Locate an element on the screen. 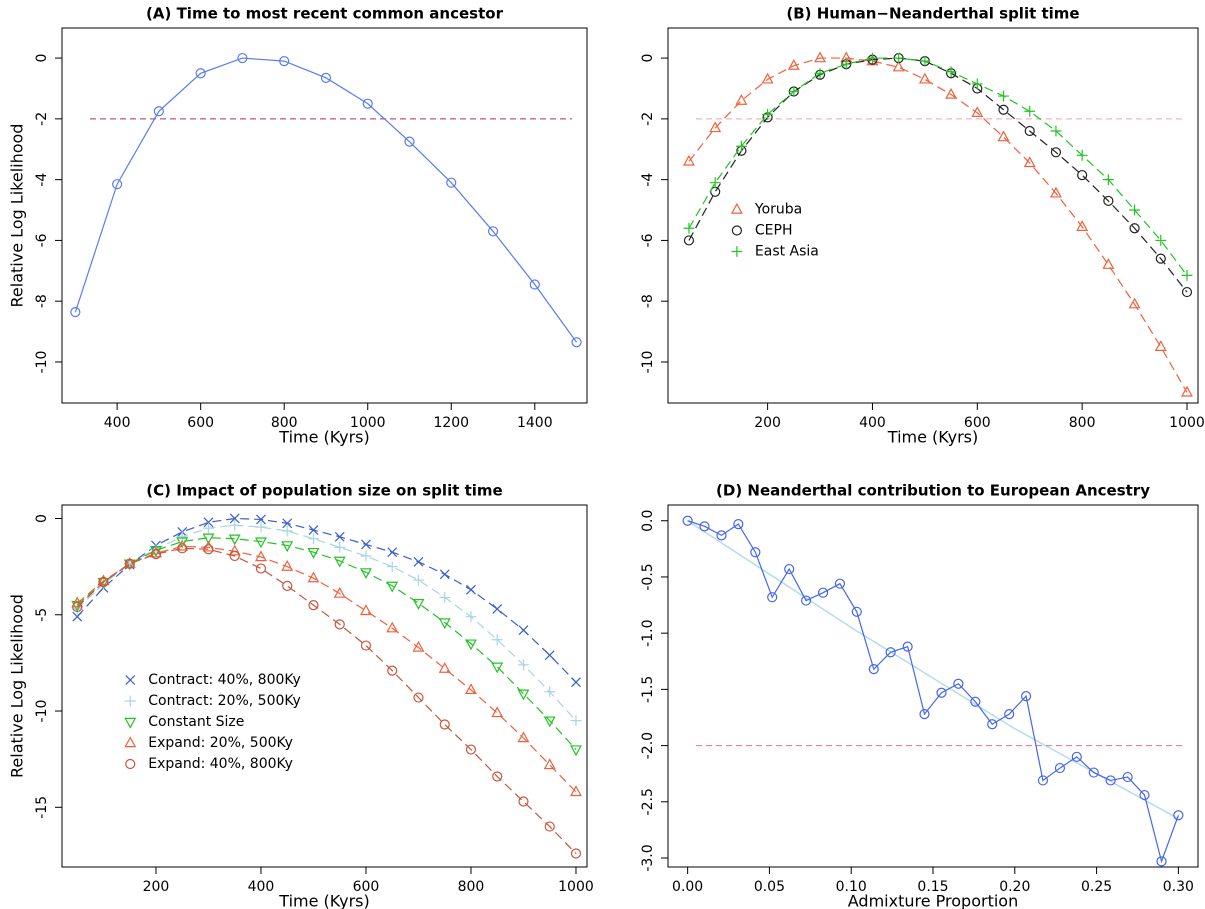  x-tick-label: 0.05 is located at coordinates (769, 887).